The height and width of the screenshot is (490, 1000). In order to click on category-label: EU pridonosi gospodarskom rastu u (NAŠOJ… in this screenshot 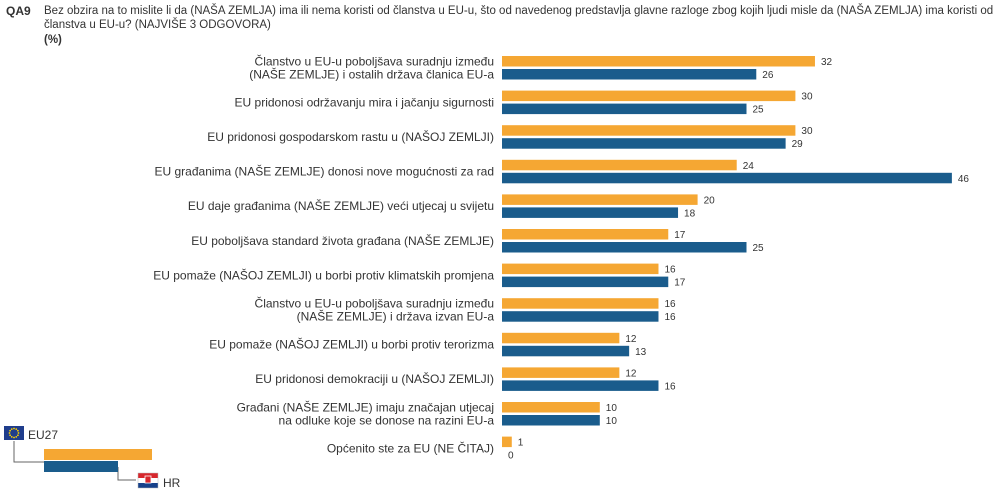, I will do `click(350, 136)`.